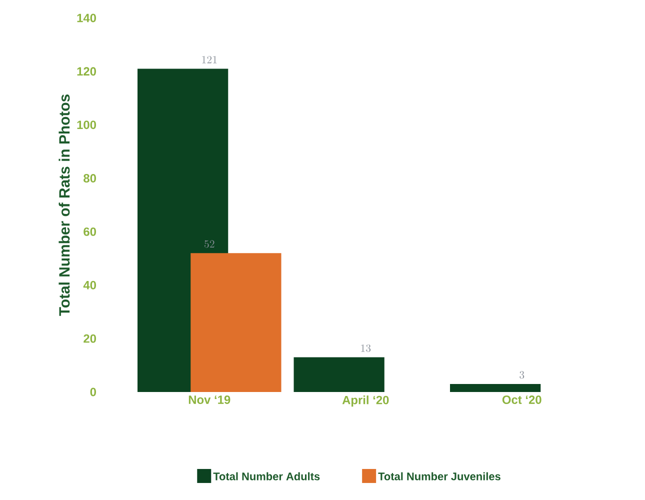 The height and width of the screenshot is (500, 645). What do you see at coordinates (86, 125) in the screenshot?
I see `y-tick-label: 100` at bounding box center [86, 125].